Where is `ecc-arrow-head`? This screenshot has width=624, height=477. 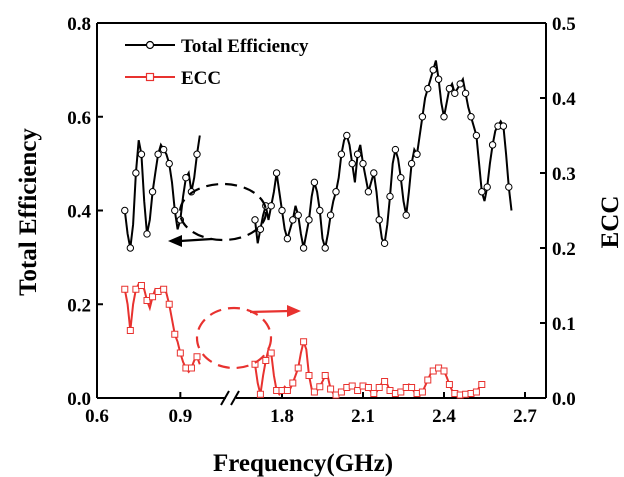 ecc-arrow-head is located at coordinates (294, 311).